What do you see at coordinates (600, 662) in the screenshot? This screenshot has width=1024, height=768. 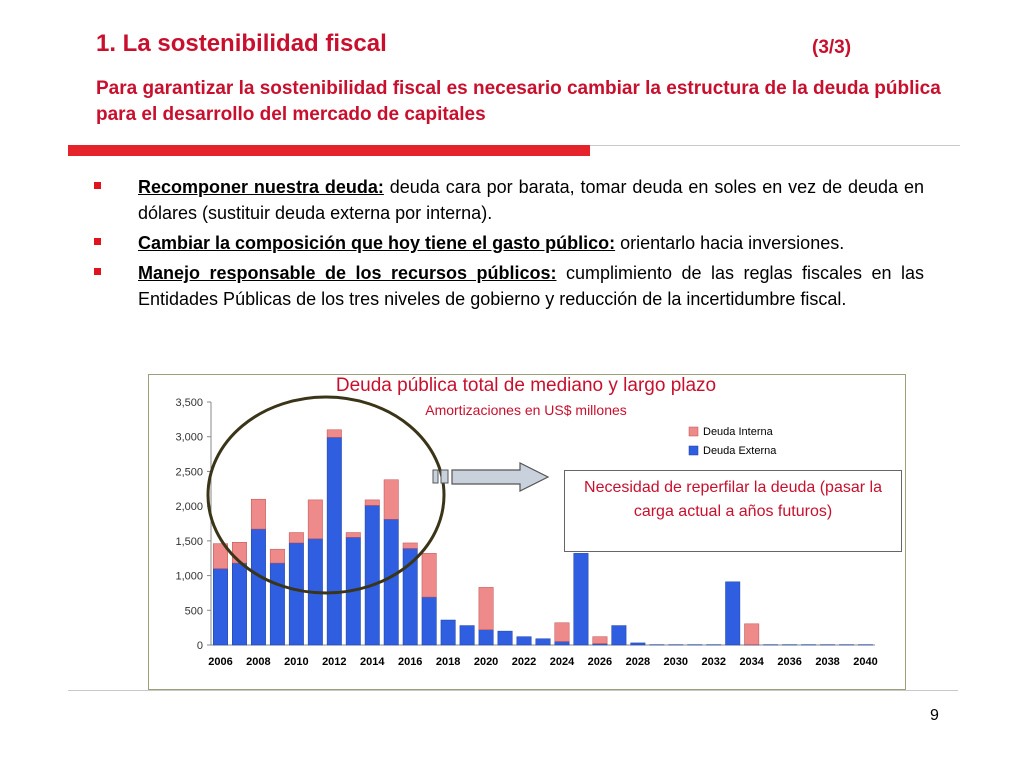 I see `x-tick-label: 2026` at bounding box center [600, 662].